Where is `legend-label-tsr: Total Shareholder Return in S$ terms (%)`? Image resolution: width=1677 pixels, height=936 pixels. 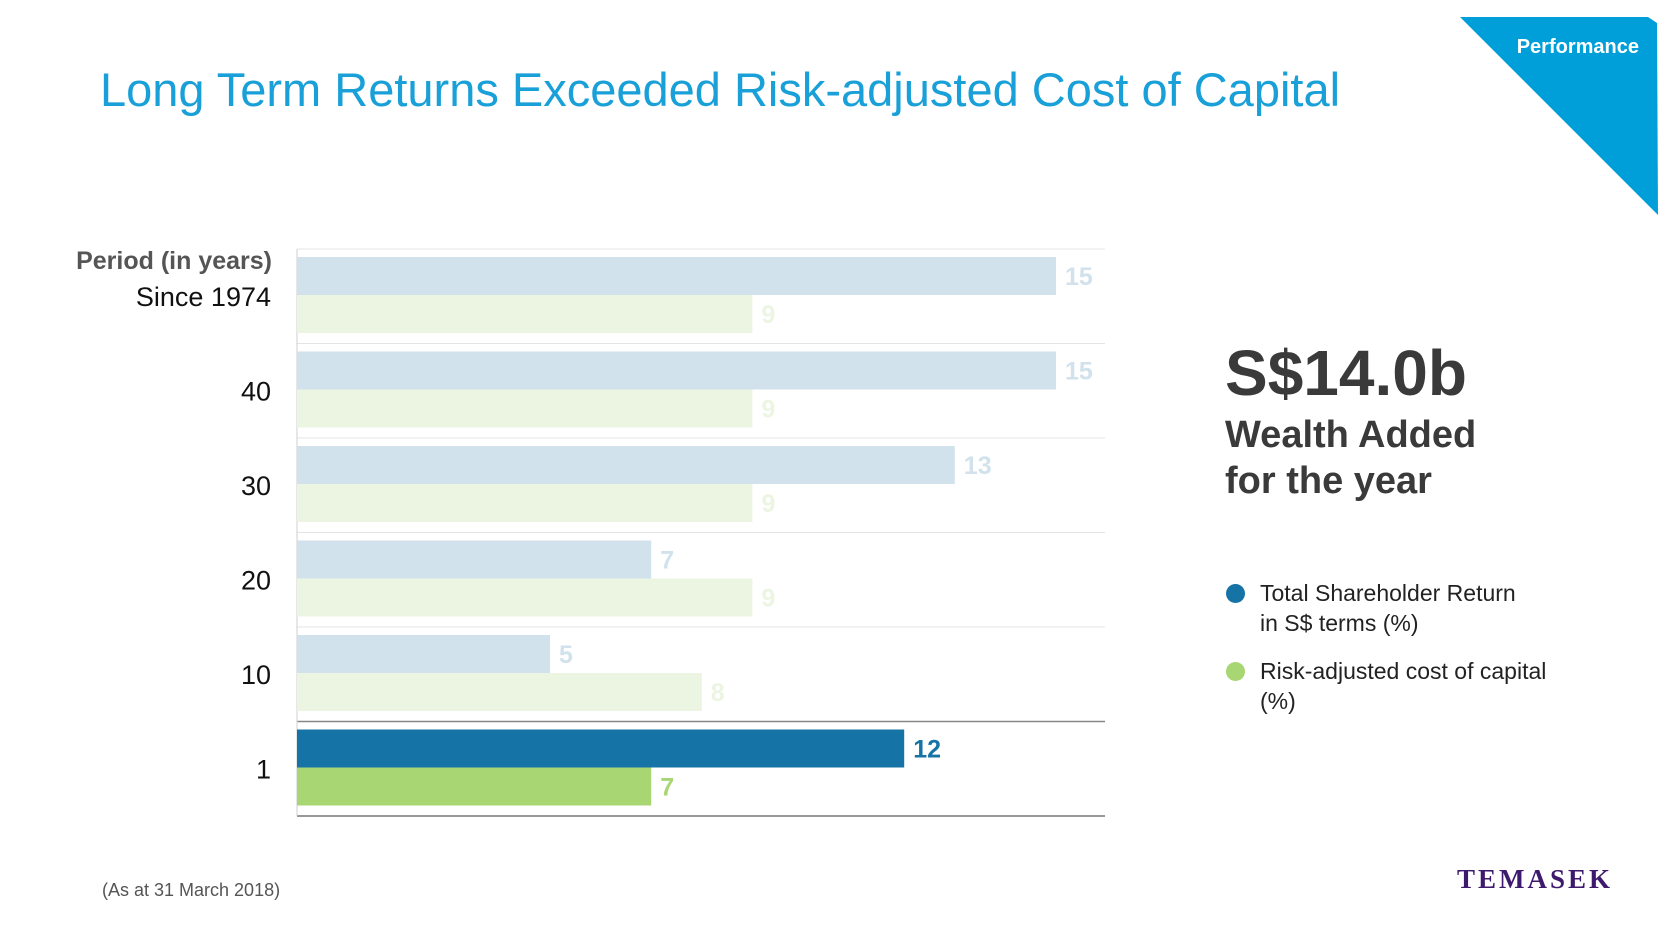 legend-label-tsr: Total Shareholder Return in S$ terms (%) is located at coordinates (1415, 608).